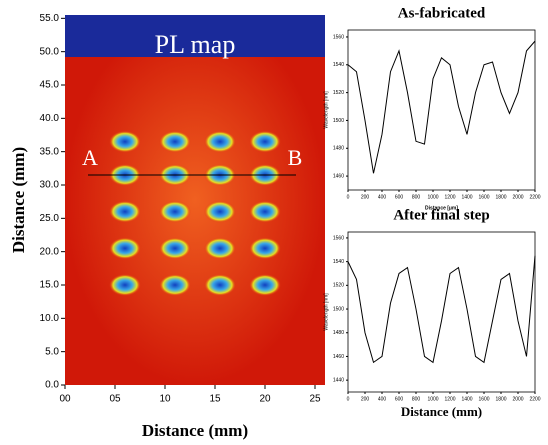  I want to click on x-tick-label: 20, so click(265, 399).